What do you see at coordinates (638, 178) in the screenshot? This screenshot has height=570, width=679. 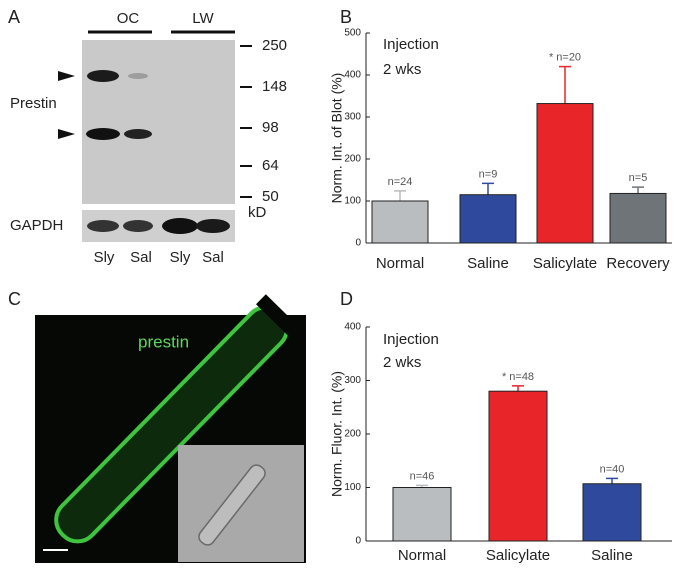 I see `bar-label: n=5` at bounding box center [638, 178].